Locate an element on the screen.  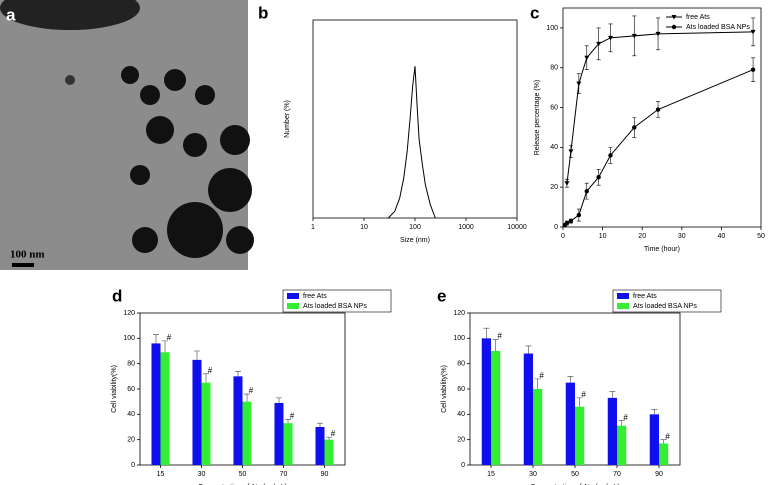
x-tick-label: 50 is located at coordinates (761, 236).